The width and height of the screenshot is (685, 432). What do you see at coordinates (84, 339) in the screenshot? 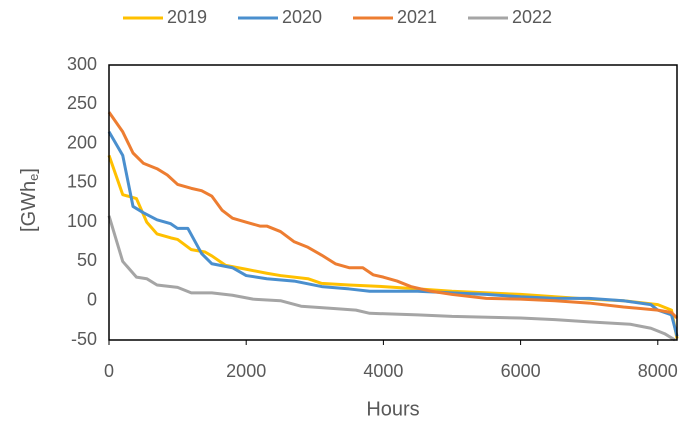
I see `y-tick-label: -50` at bounding box center [84, 339].